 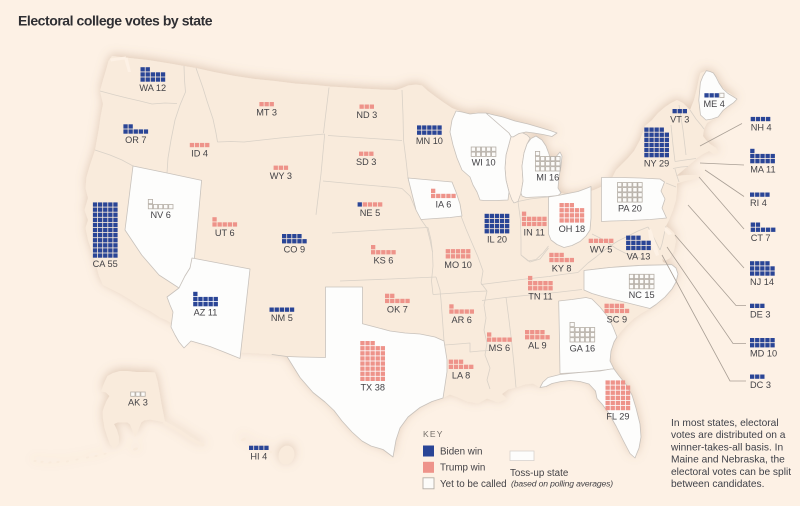 What do you see at coordinates (547, 177) in the screenshot?
I see `svg-text: MI 16` at bounding box center [547, 177].